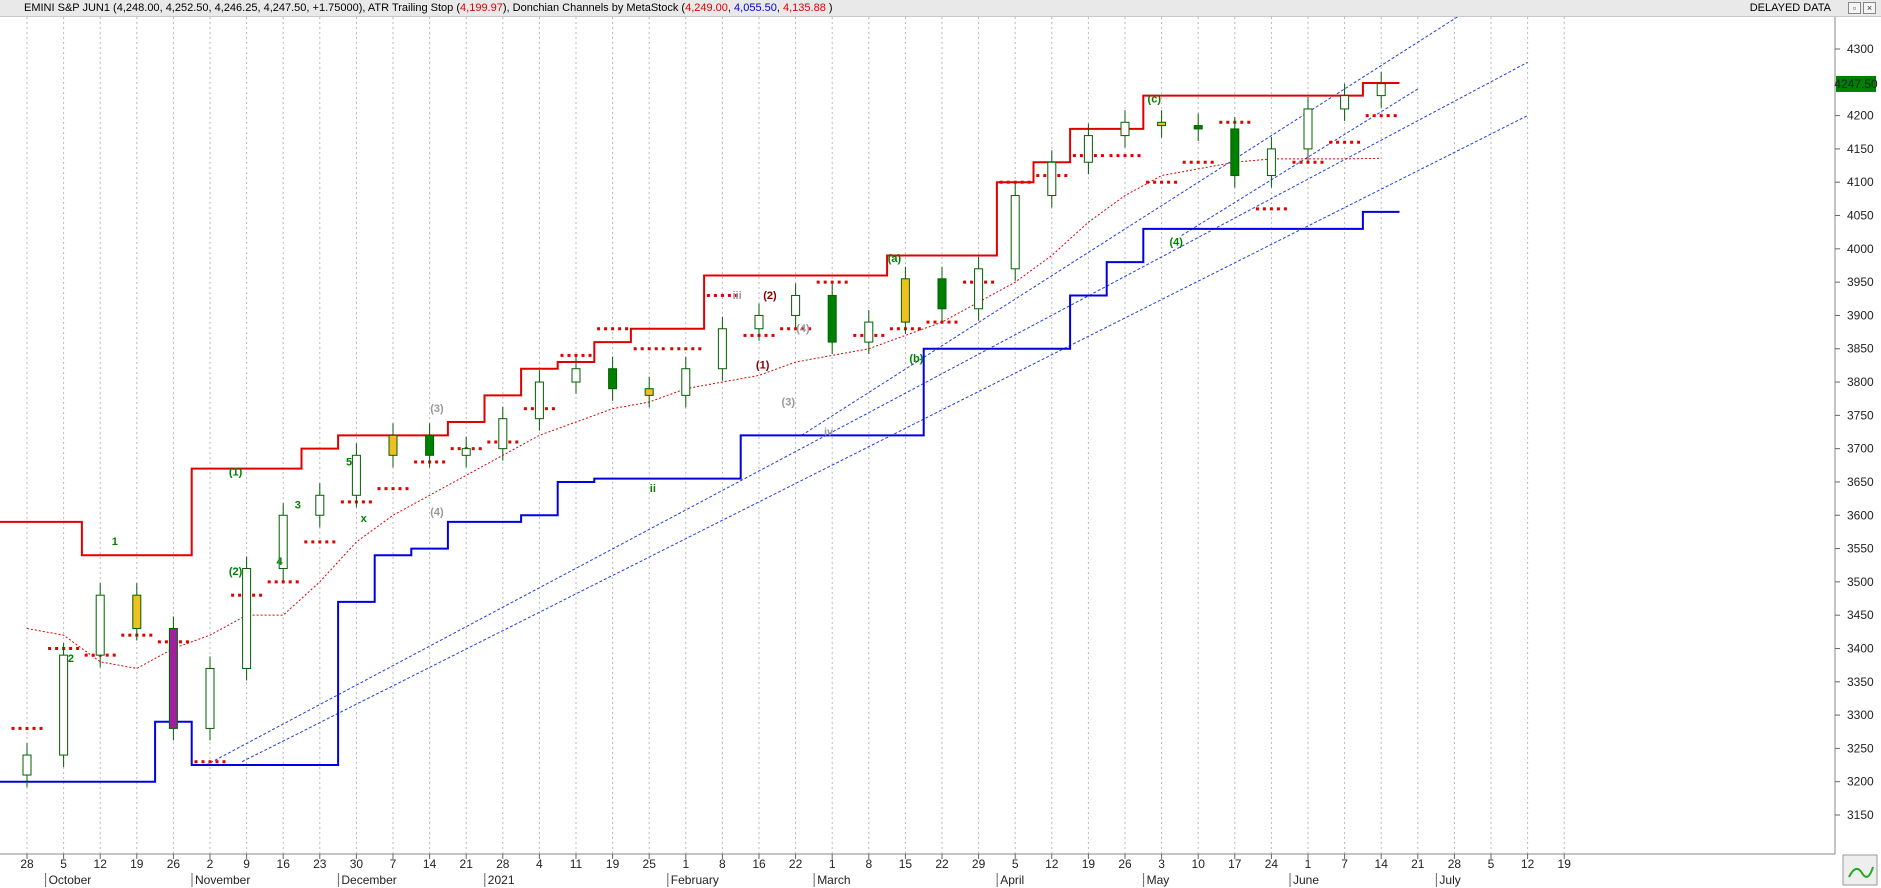  Describe the element at coordinates (906, 864) in the screenshot. I see `day-tick-label: 15` at that location.